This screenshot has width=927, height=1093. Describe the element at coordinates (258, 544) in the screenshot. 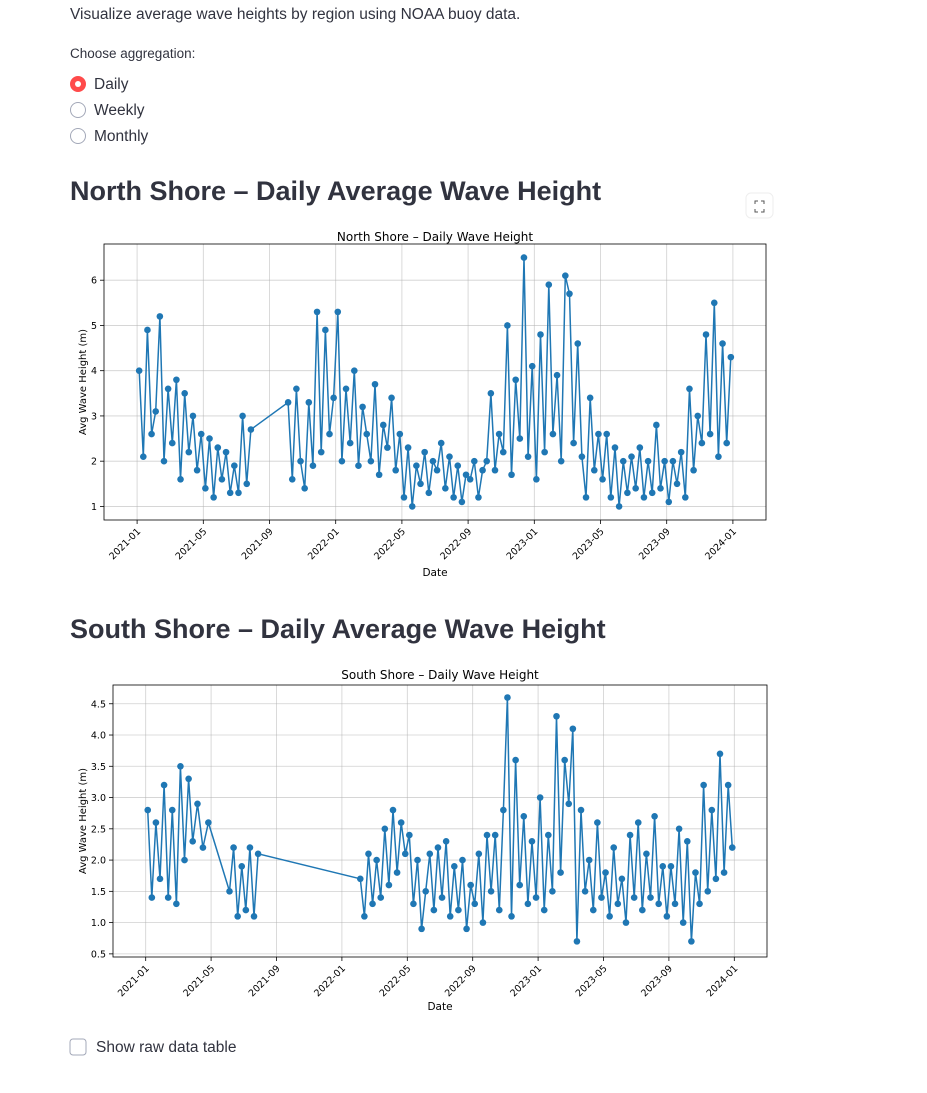

I see `x-tick-label: 2021-09` at that location.